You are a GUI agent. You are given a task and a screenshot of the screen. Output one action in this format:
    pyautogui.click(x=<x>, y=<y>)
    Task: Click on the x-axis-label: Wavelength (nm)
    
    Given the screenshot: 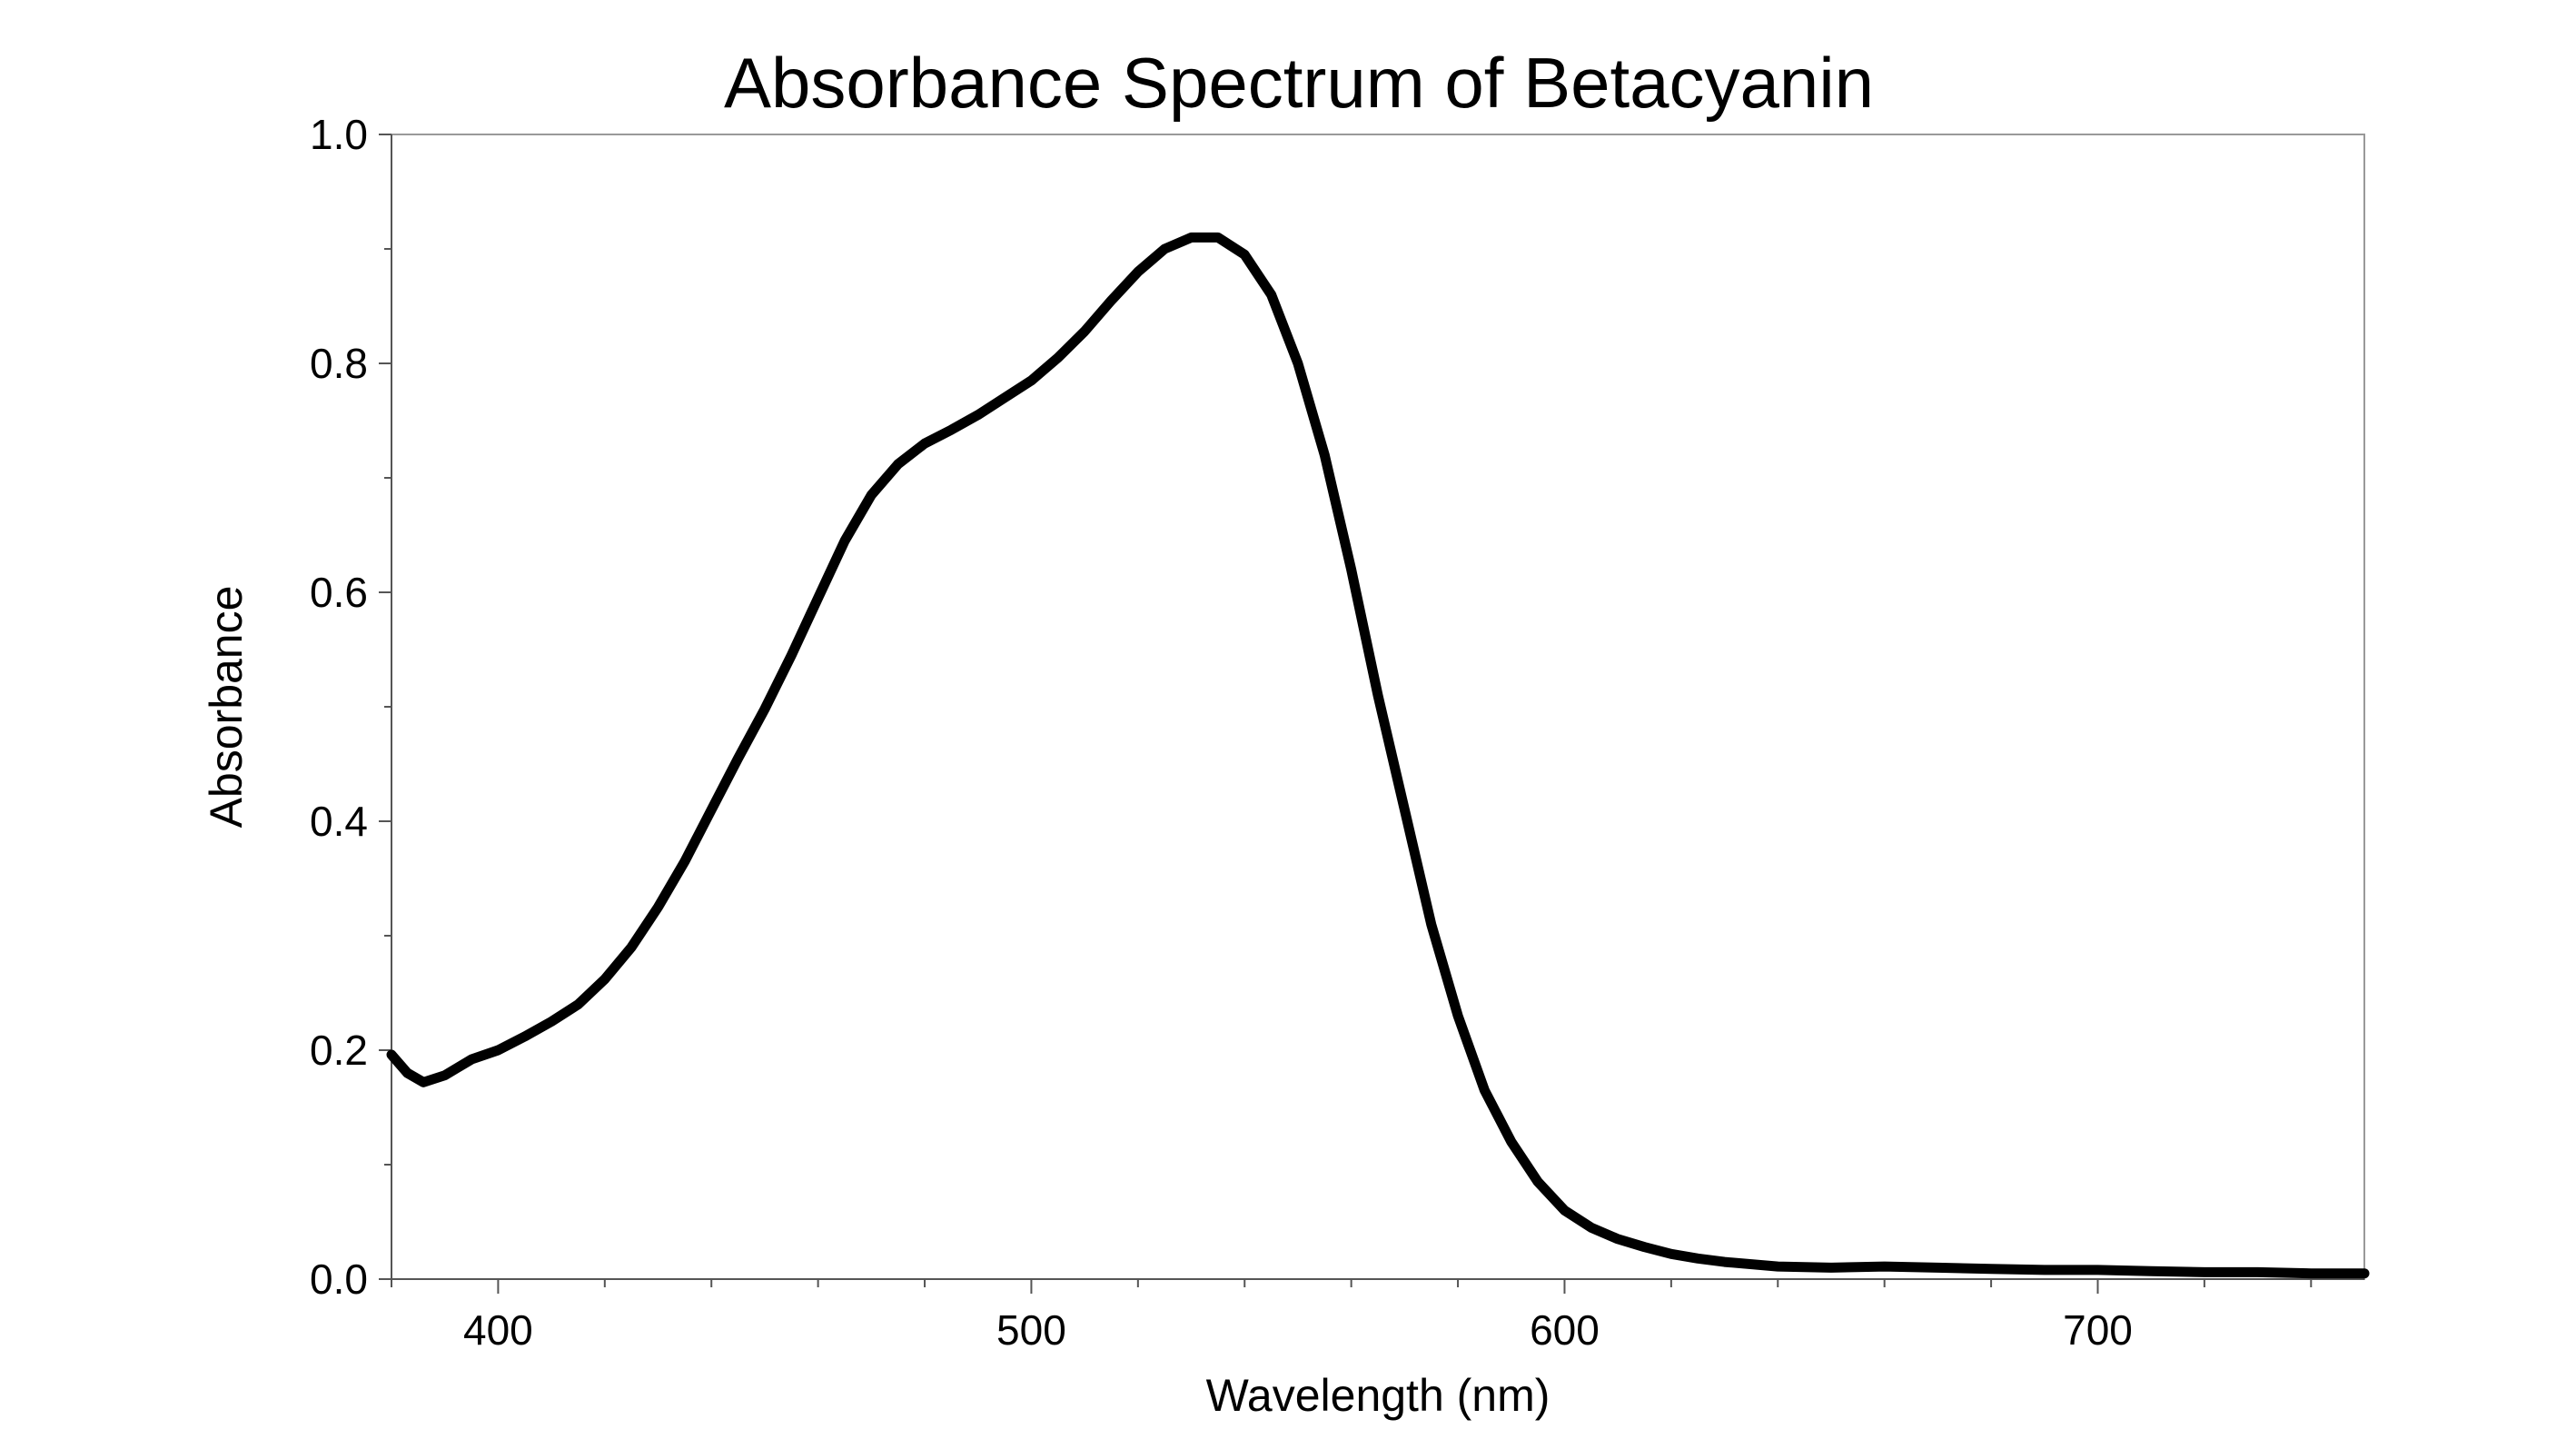 What is the action you would take?
    pyautogui.click(x=1378, y=1395)
    